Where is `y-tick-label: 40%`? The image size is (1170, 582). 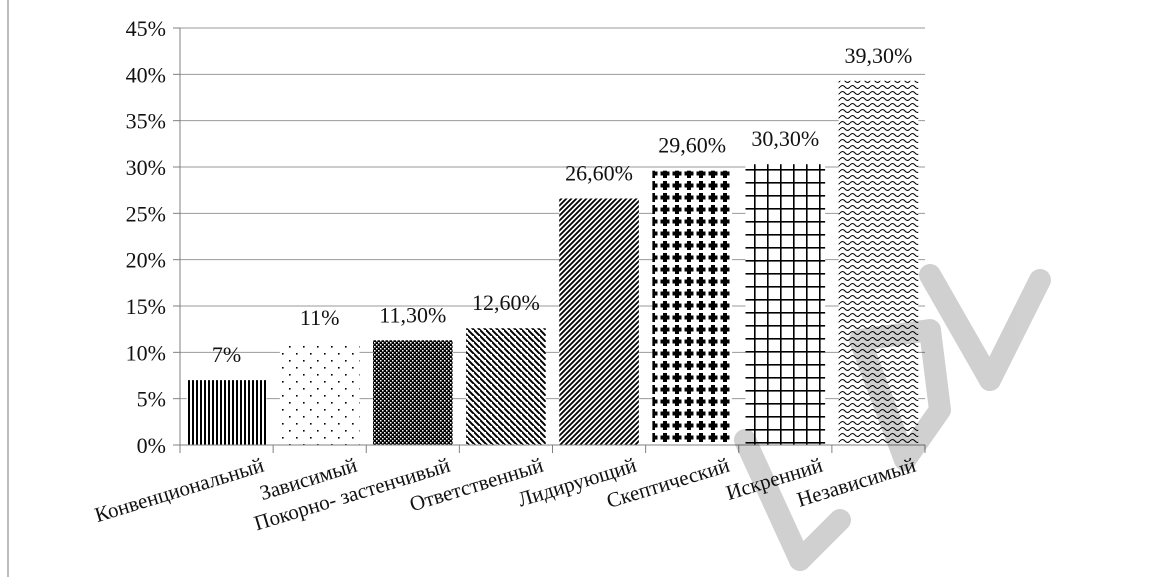 y-tick-label: 40% is located at coordinates (146, 74).